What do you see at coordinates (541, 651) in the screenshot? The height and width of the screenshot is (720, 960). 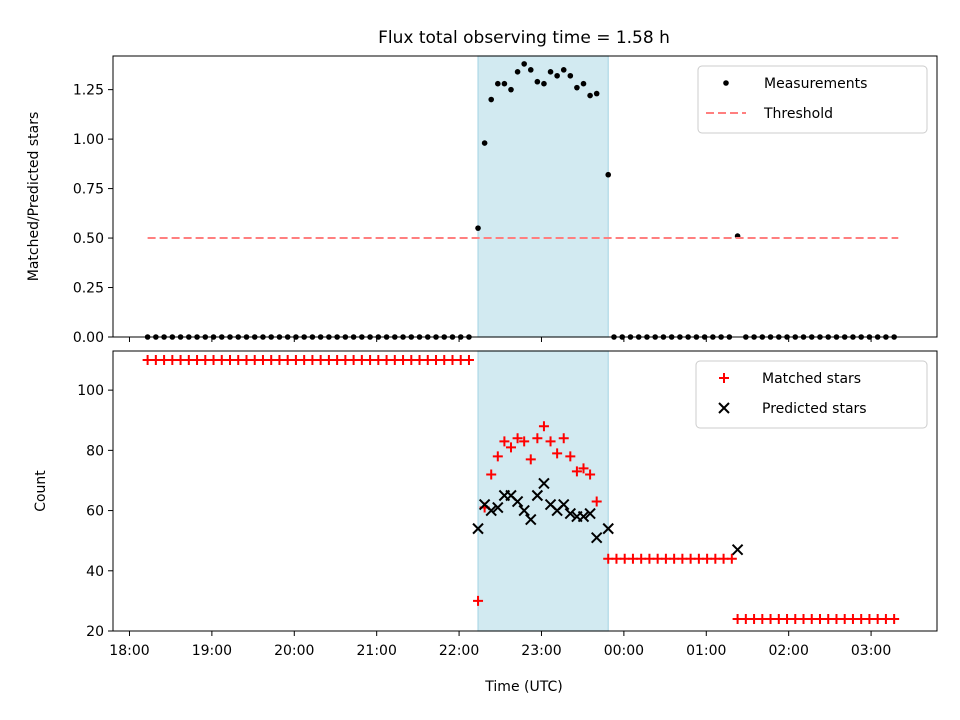 I see `x-tick-label: 23:00` at bounding box center [541, 651].